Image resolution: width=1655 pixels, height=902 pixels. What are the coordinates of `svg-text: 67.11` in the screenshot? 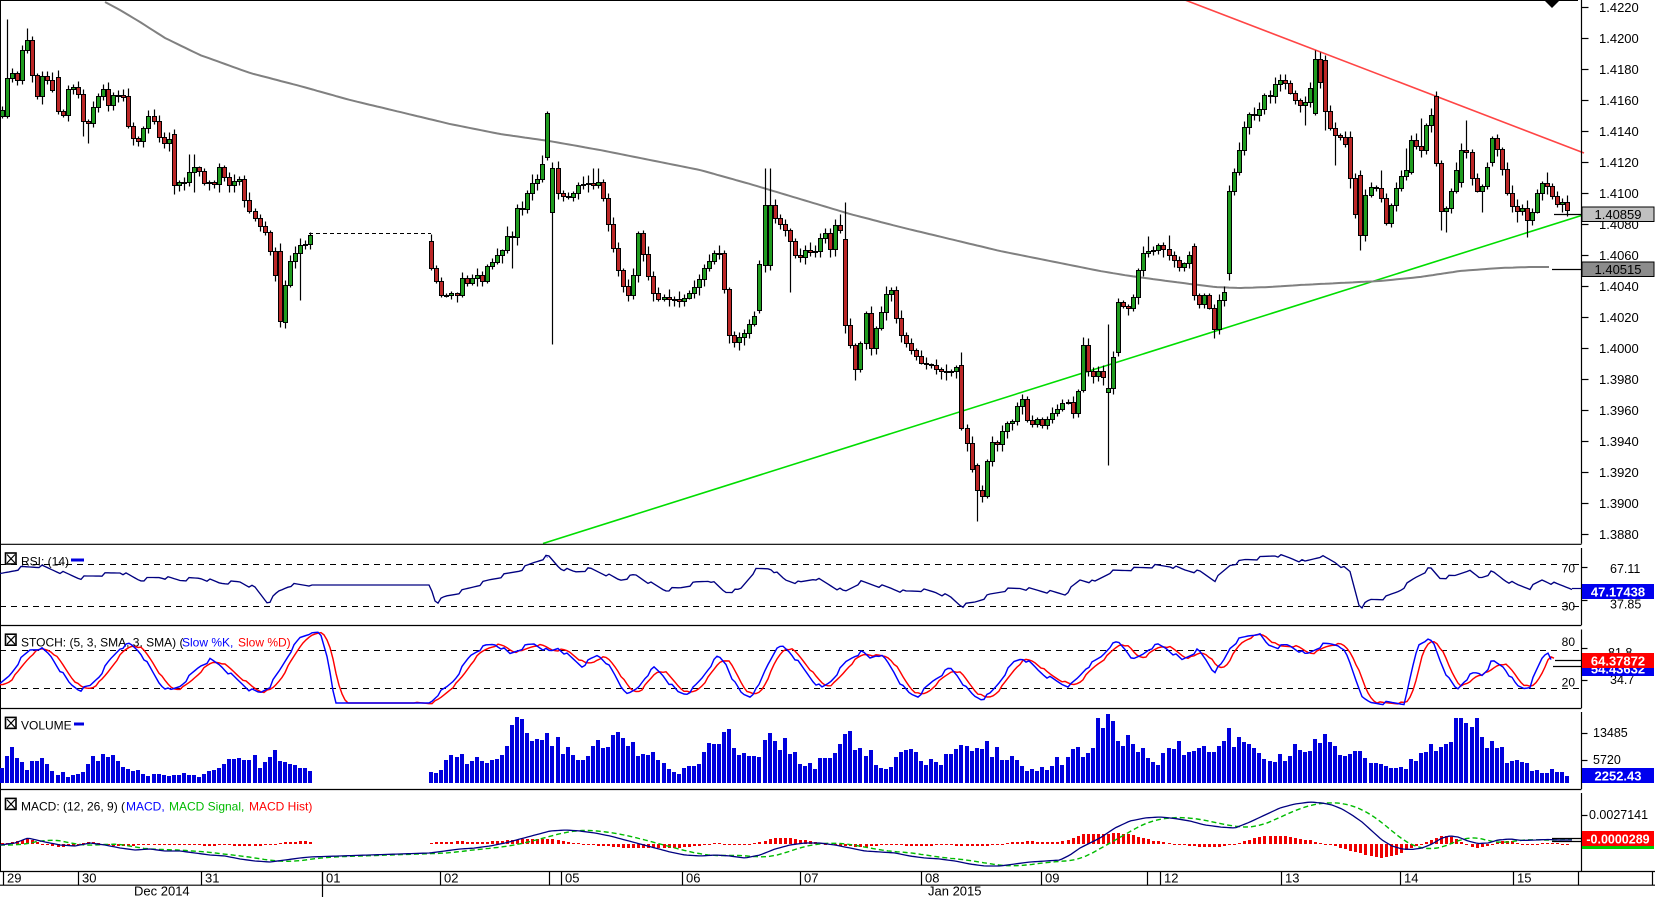 It's located at (1625, 569).